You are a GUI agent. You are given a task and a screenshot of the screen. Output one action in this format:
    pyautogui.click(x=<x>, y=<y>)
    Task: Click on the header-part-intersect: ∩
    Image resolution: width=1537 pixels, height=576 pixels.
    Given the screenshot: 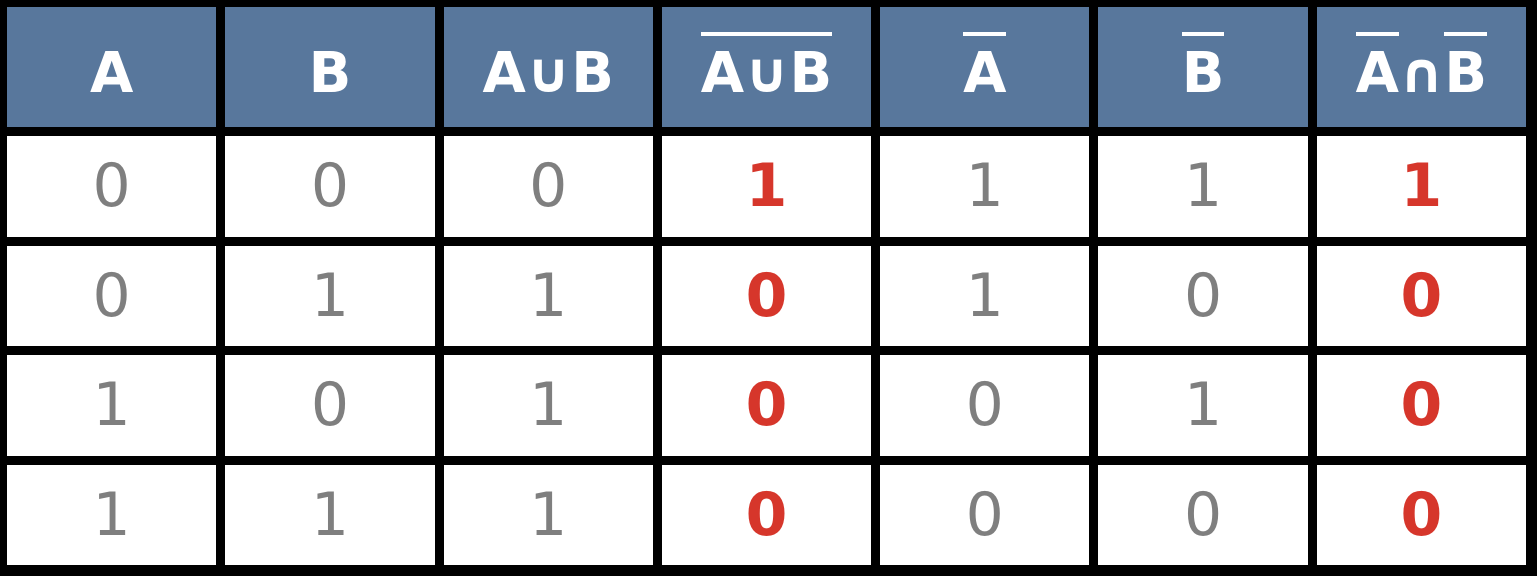 What is the action you would take?
    pyautogui.click(x=1421, y=73)
    